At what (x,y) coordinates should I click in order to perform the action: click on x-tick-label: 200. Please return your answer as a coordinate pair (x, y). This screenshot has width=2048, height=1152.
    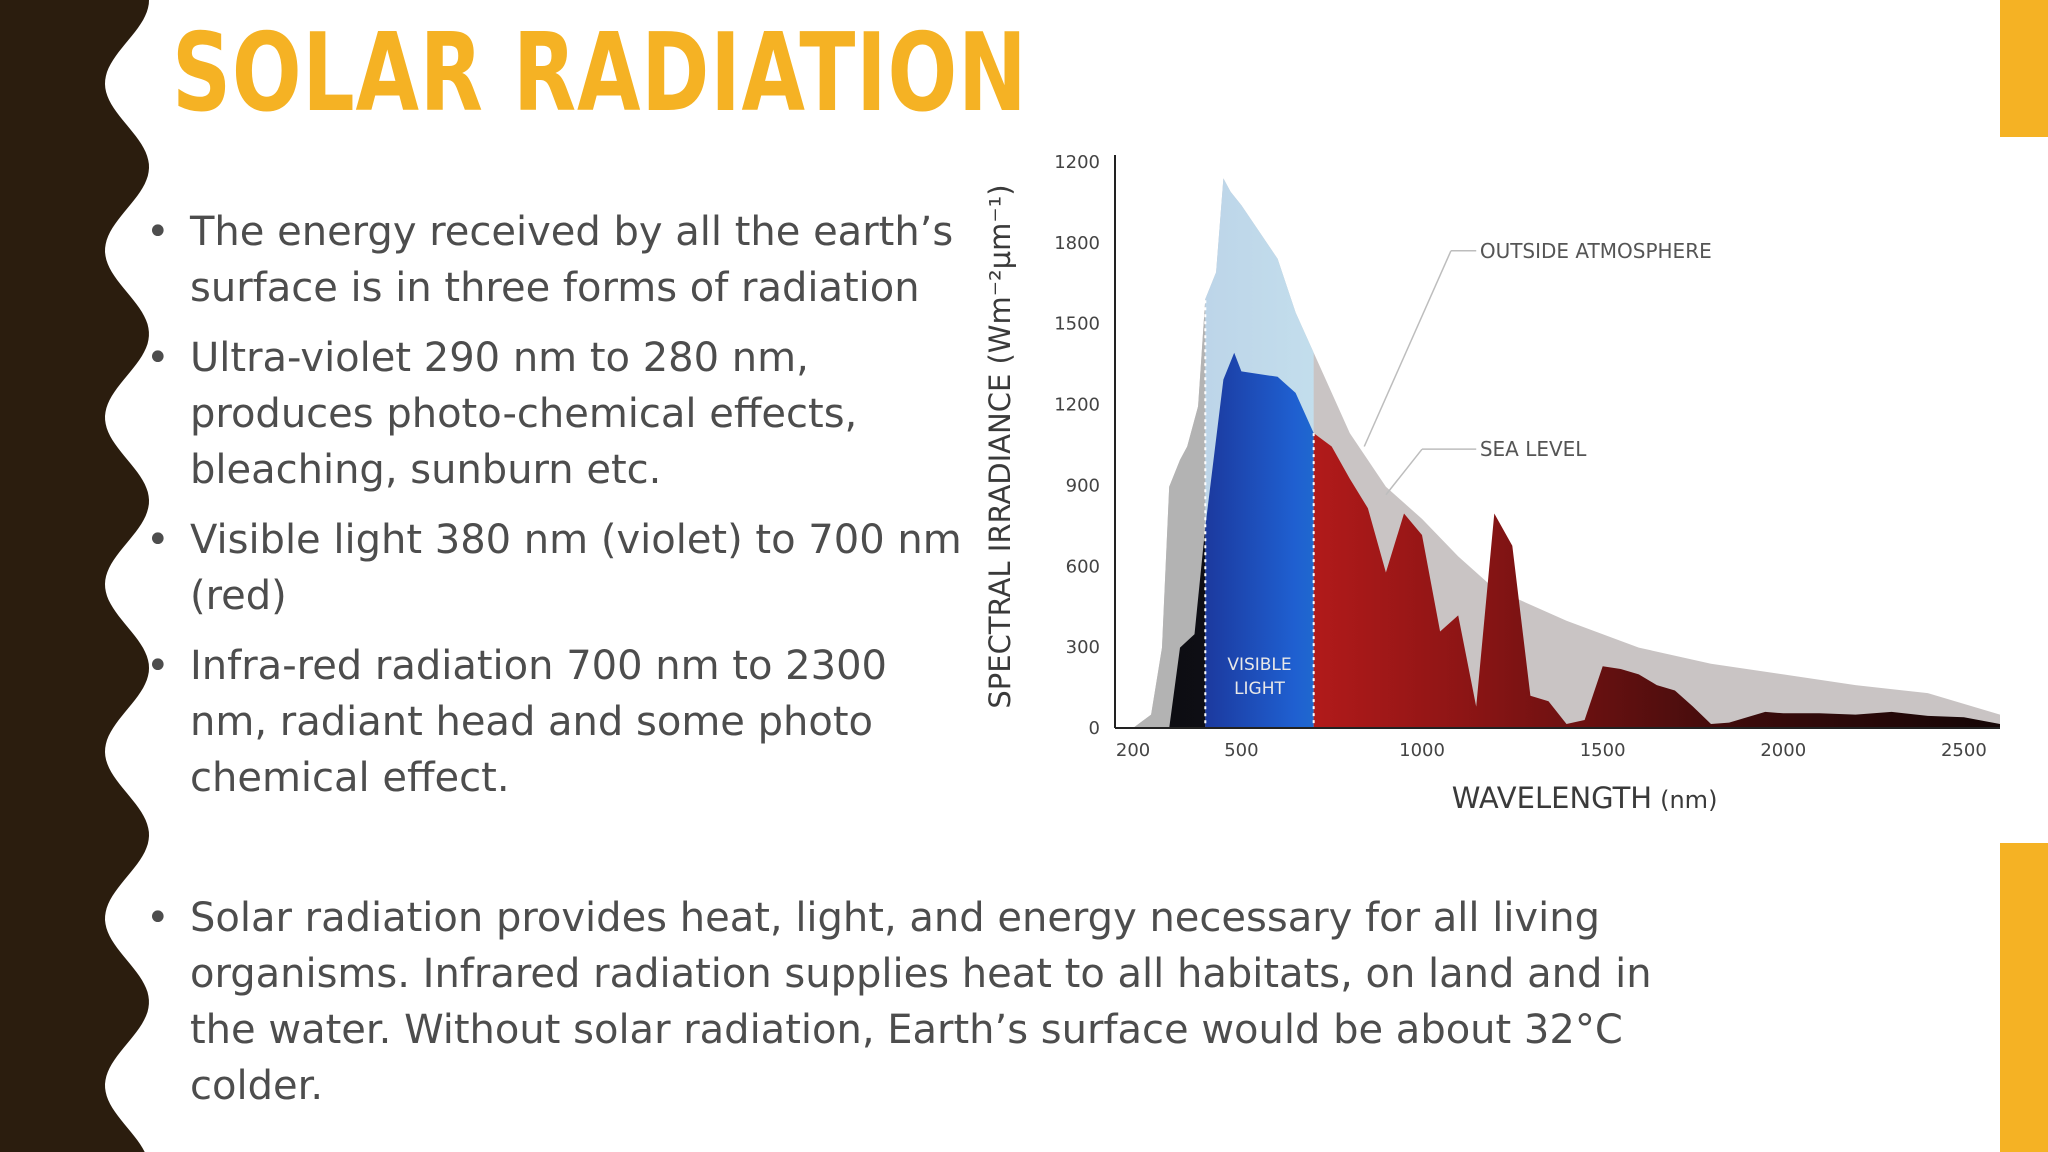
    Looking at the image, I should click on (1133, 750).